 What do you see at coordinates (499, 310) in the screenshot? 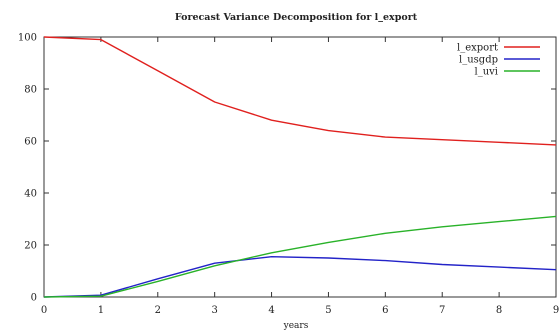
I see `x-tick-label-8: 8` at bounding box center [499, 310].